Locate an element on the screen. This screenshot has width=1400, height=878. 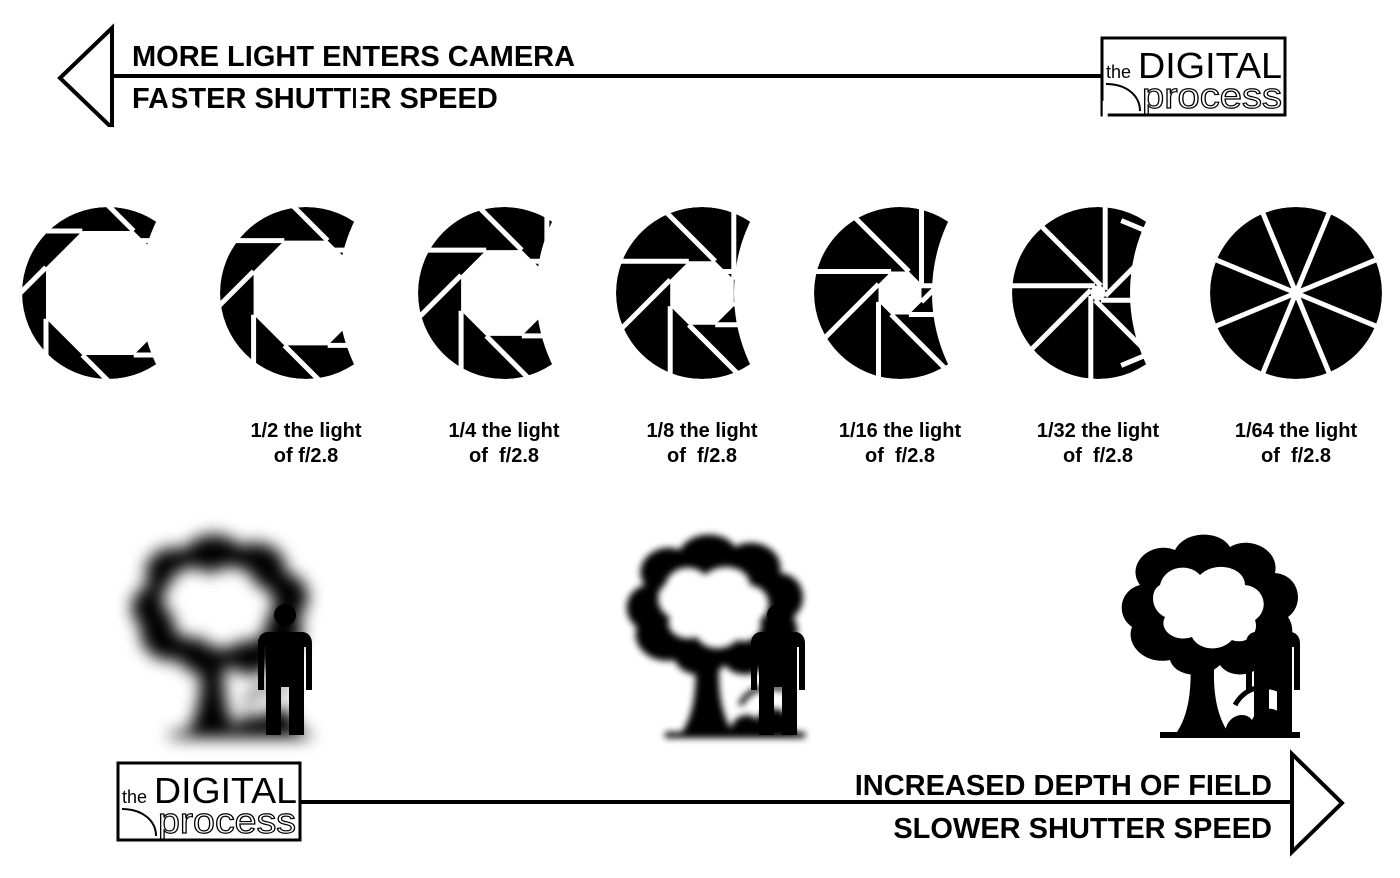
logo-top: the DIGITAL process is located at coordinates (1193, 76).